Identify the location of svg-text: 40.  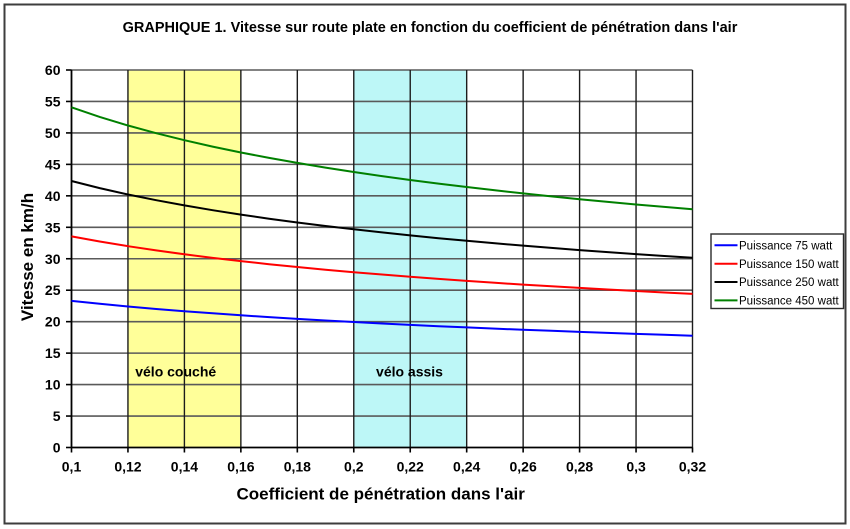
(53, 196).